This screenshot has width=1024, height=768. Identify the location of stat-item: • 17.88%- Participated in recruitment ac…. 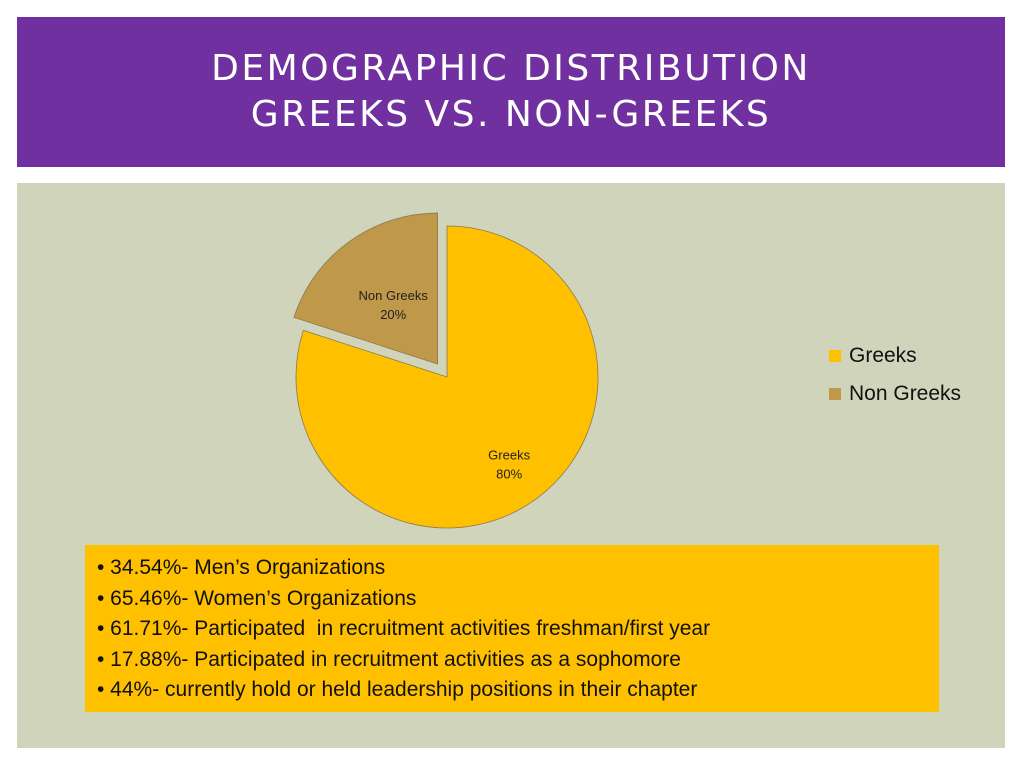
(389, 659).